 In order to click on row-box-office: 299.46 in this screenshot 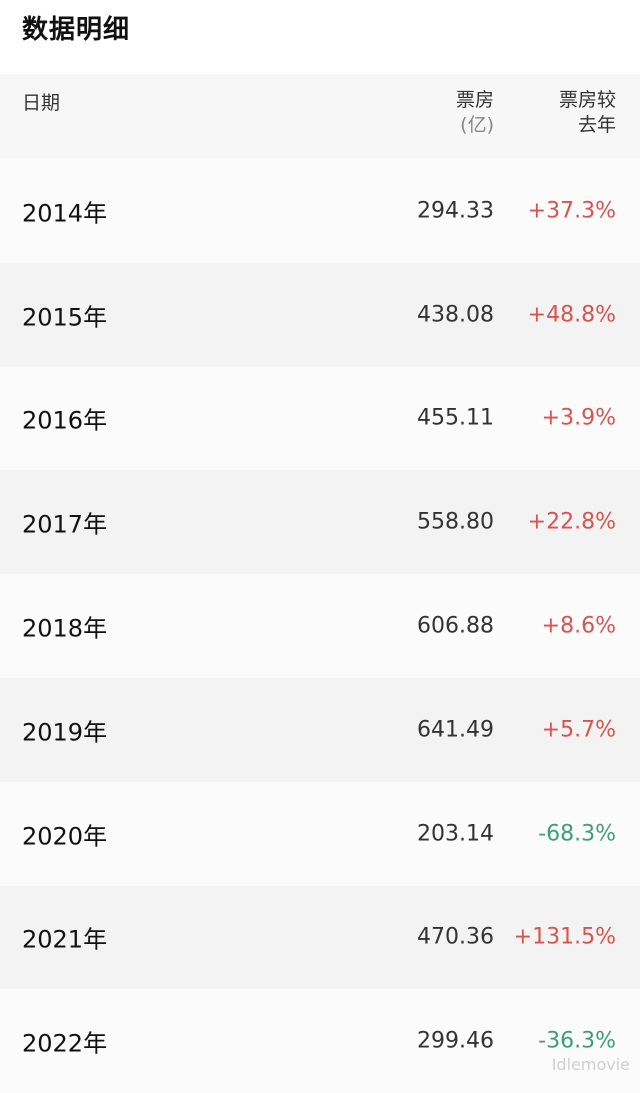, I will do `click(455, 1041)`.